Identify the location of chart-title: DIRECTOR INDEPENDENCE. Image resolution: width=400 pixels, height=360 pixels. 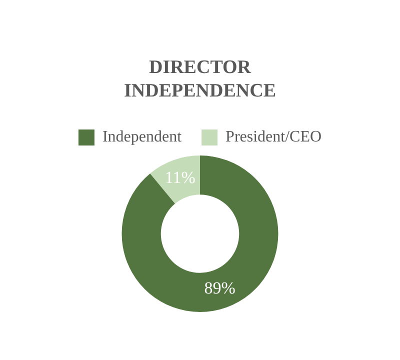
(200, 79).